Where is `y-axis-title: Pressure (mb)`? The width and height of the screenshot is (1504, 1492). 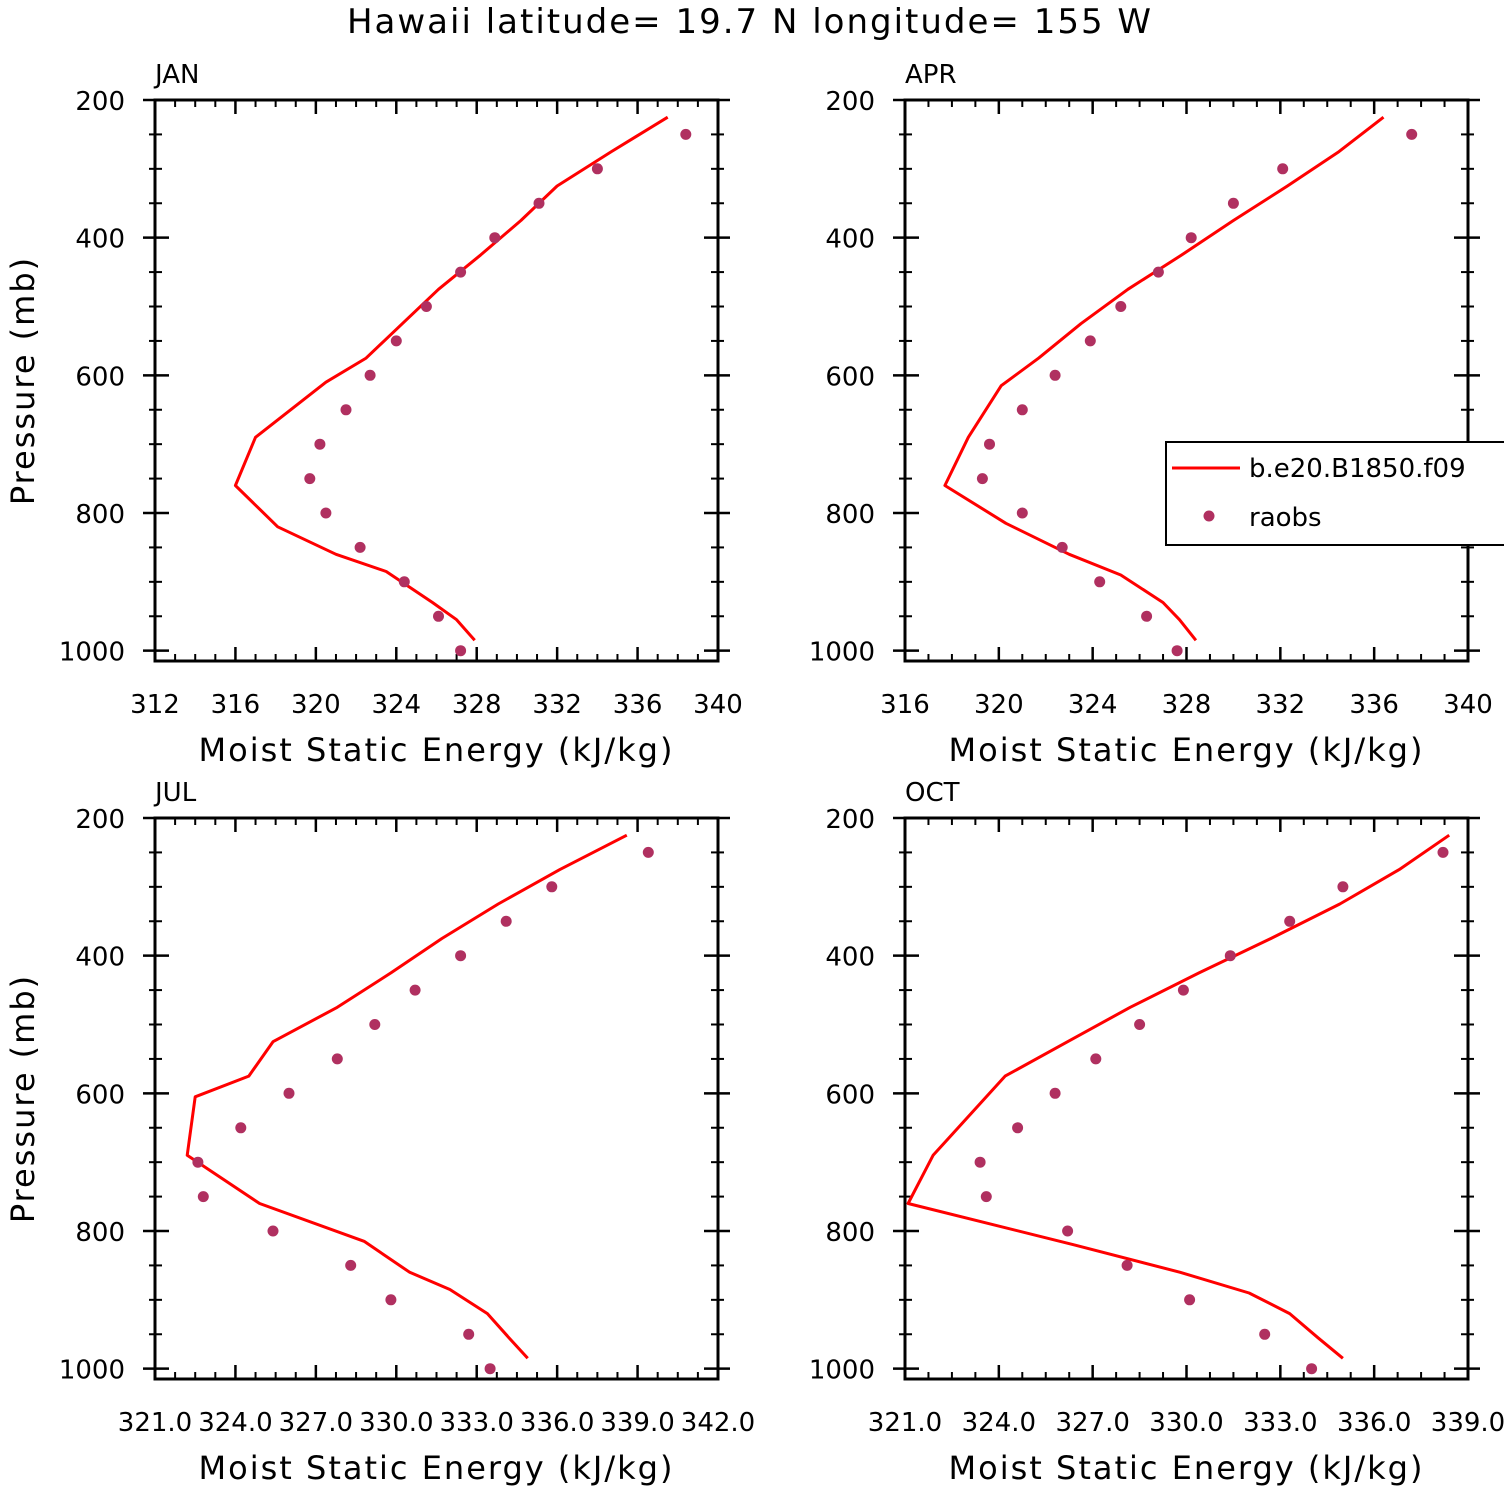
y-axis-title: Pressure (mb) is located at coordinates (23, 1098).